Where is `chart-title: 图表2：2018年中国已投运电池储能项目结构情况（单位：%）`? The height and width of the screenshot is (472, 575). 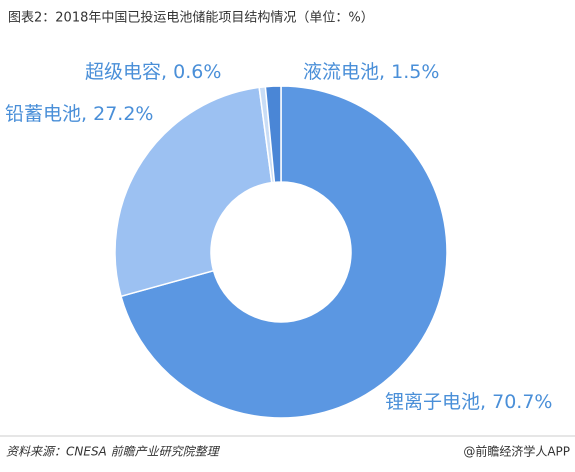 chart-title: 图表2：2018年中国已投运电池储能项目结构情况（单位：%） is located at coordinates (191, 18).